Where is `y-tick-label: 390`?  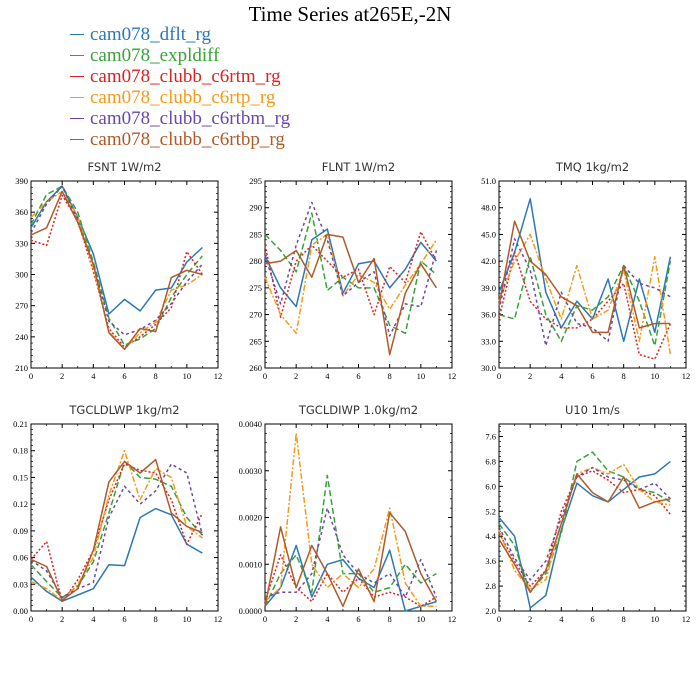
y-tick-label: 390 is located at coordinates (21, 181).